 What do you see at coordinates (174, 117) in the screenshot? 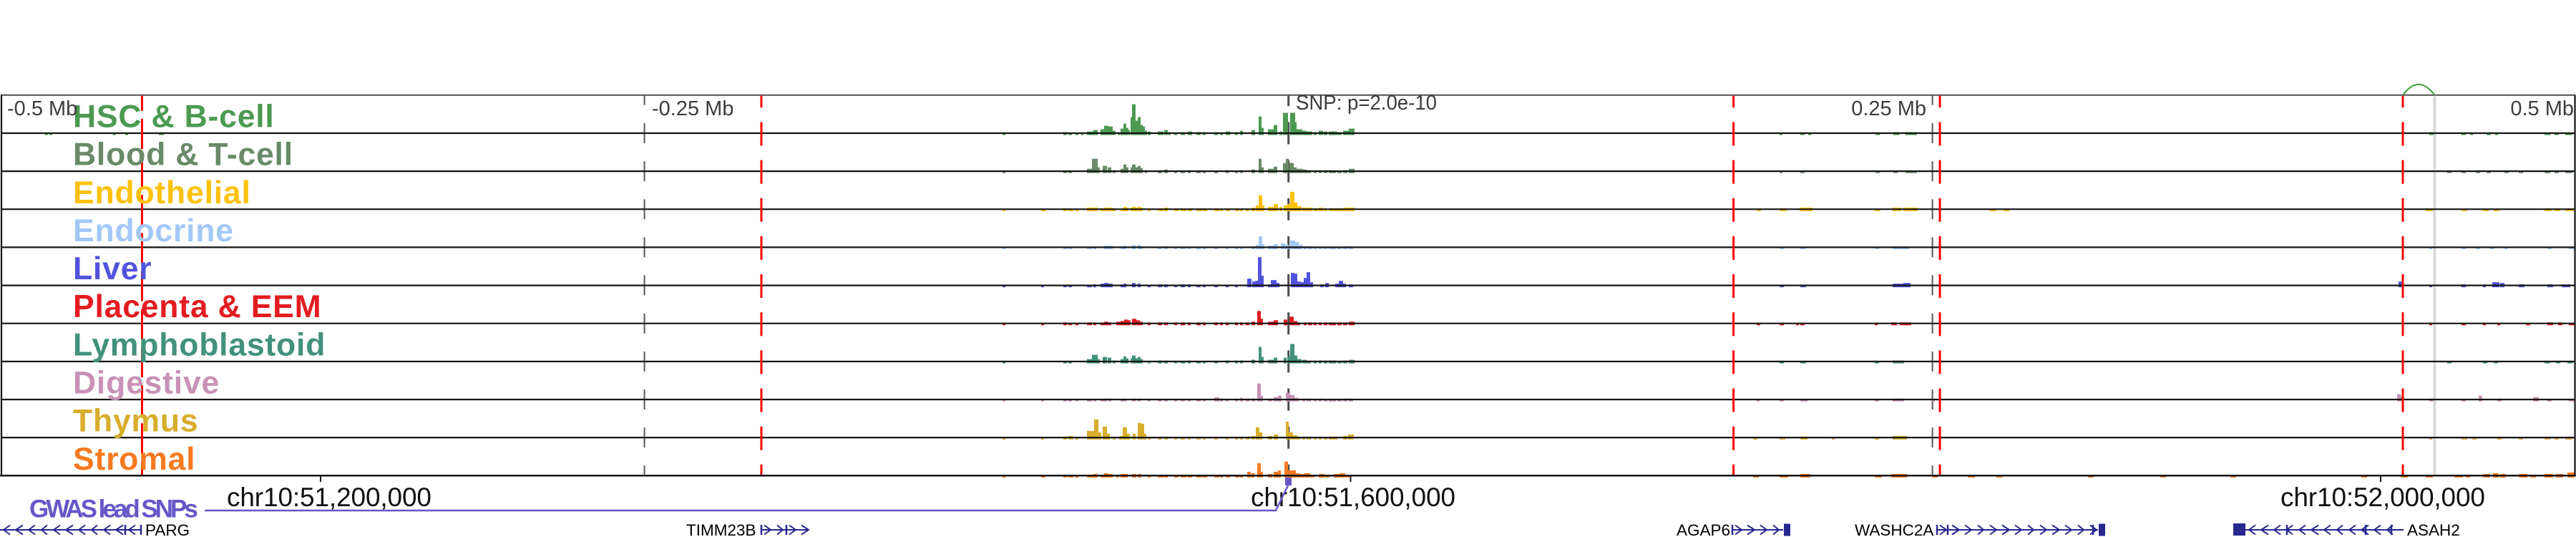
I see `svg-text: HSC & B-cell` at bounding box center [174, 117].